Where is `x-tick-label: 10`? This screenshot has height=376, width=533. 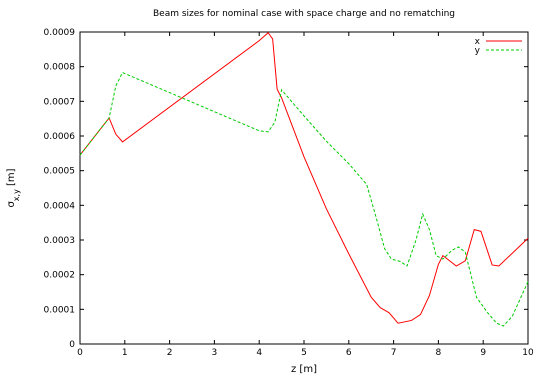
x-tick-label: 10 is located at coordinates (527, 353).